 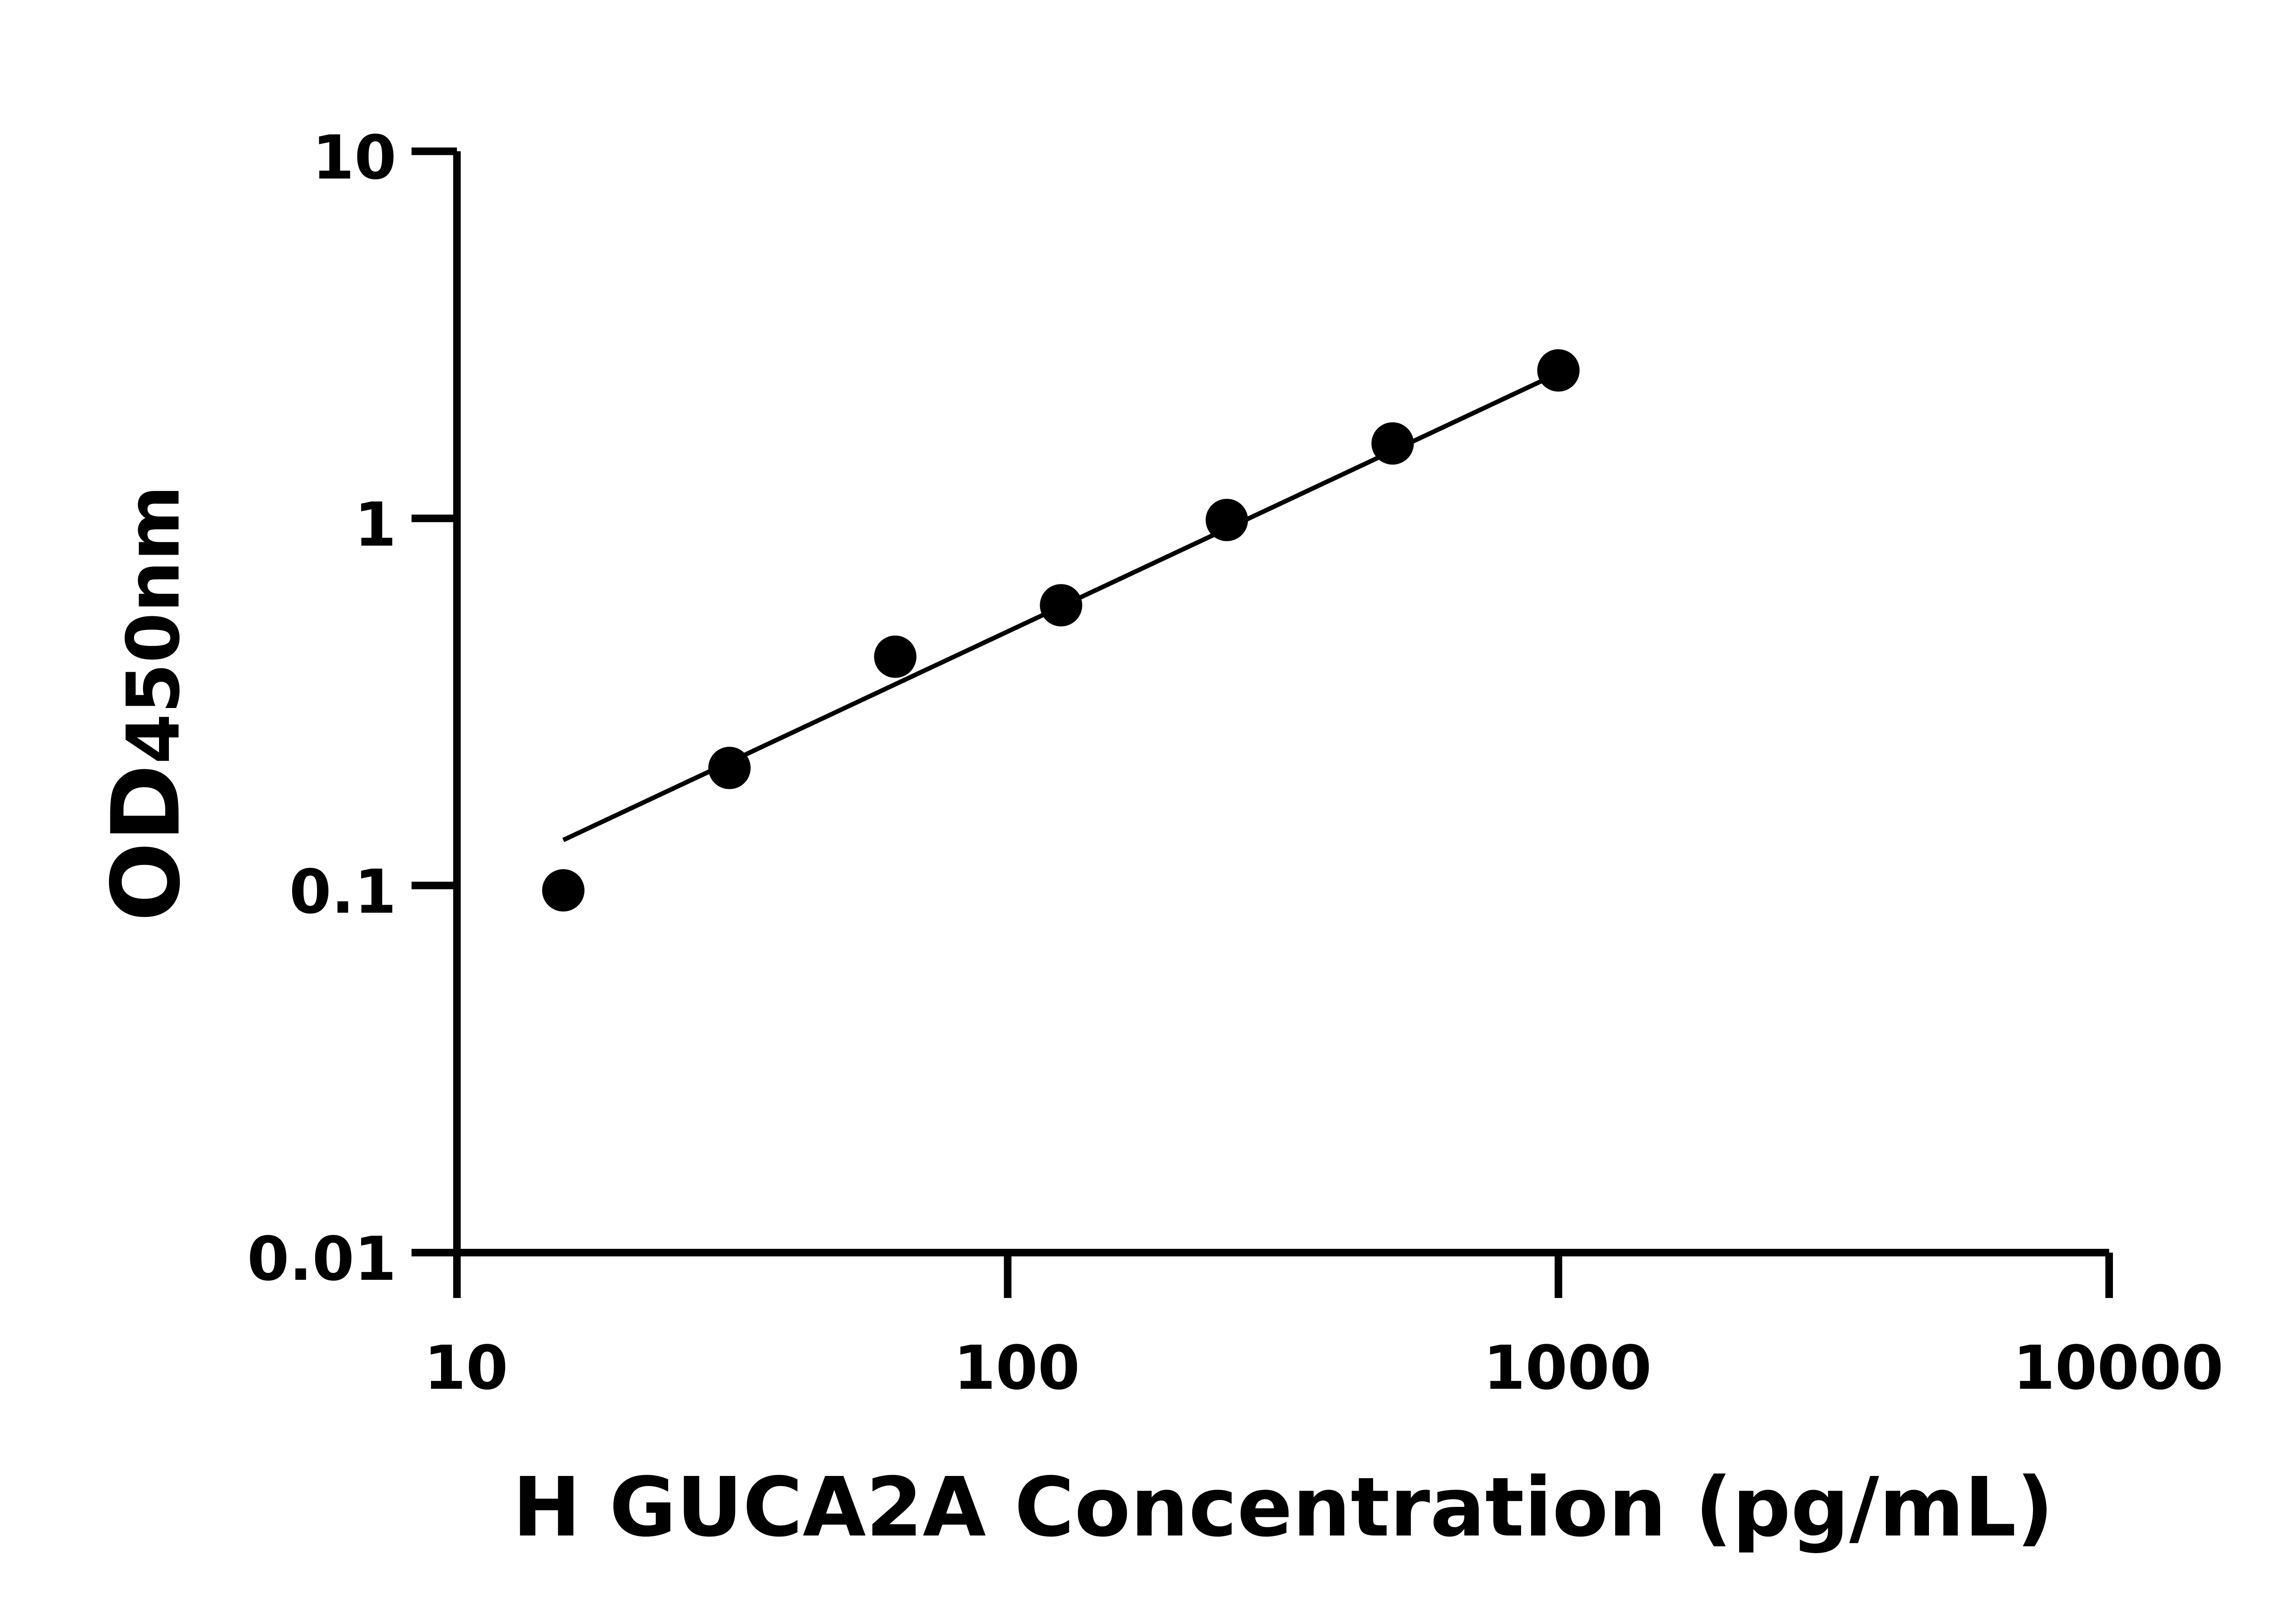 I want to click on y-axis-label-sub: 450nm, so click(x=153, y=624).